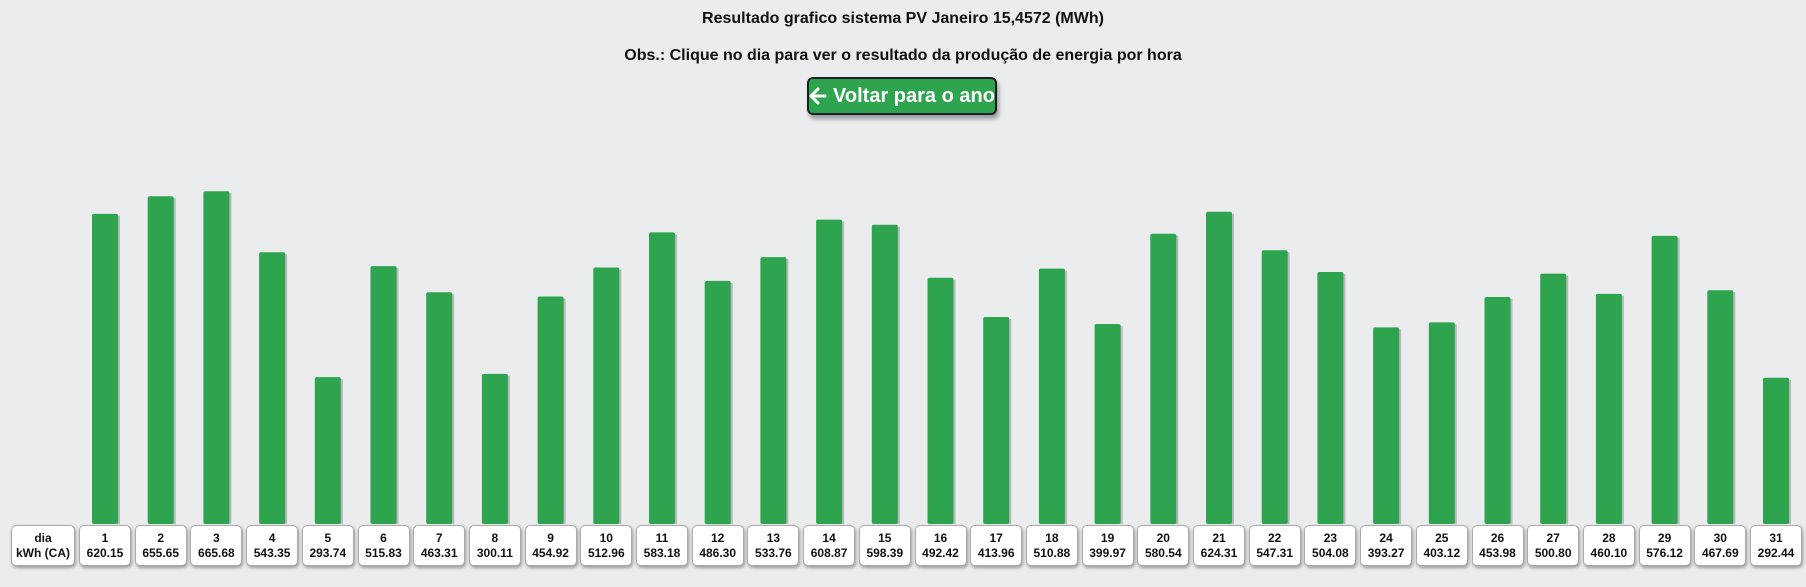 The width and height of the screenshot is (1806, 587). I want to click on day-cell-9: 9 454.92, so click(550, 545).